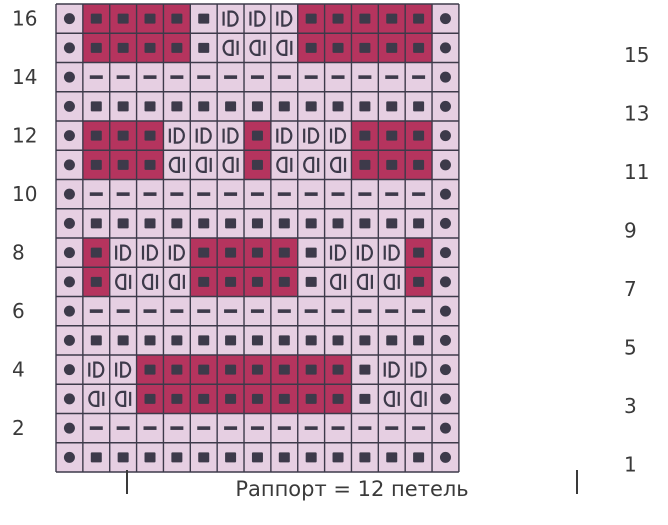  I want to click on row-number-left: 14, so click(24, 77).